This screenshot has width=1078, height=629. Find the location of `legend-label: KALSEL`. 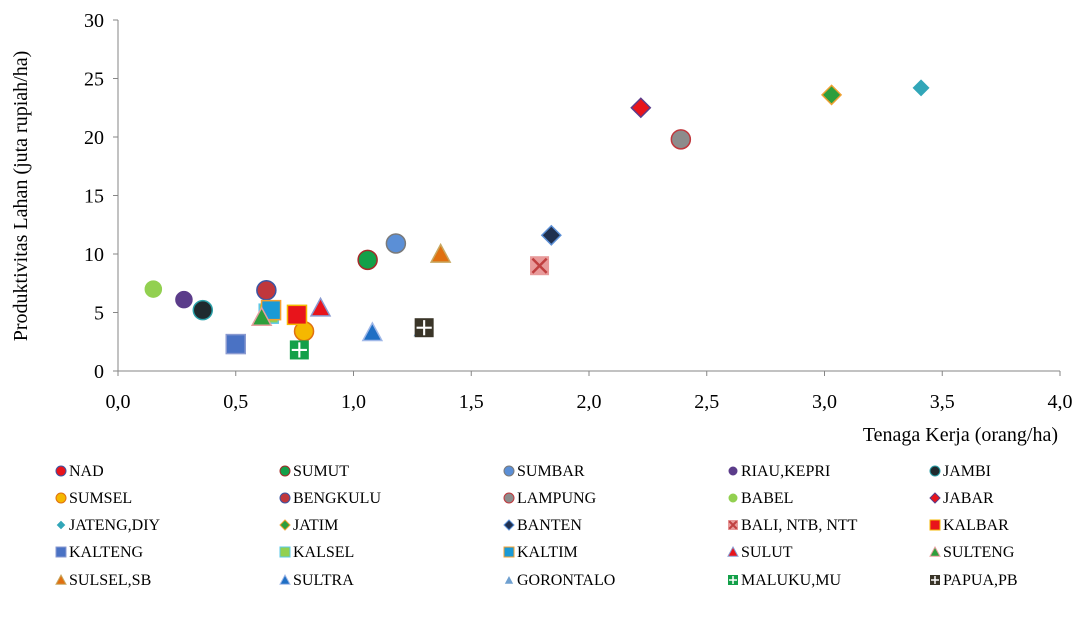

legend-label: KALSEL is located at coordinates (323, 552).